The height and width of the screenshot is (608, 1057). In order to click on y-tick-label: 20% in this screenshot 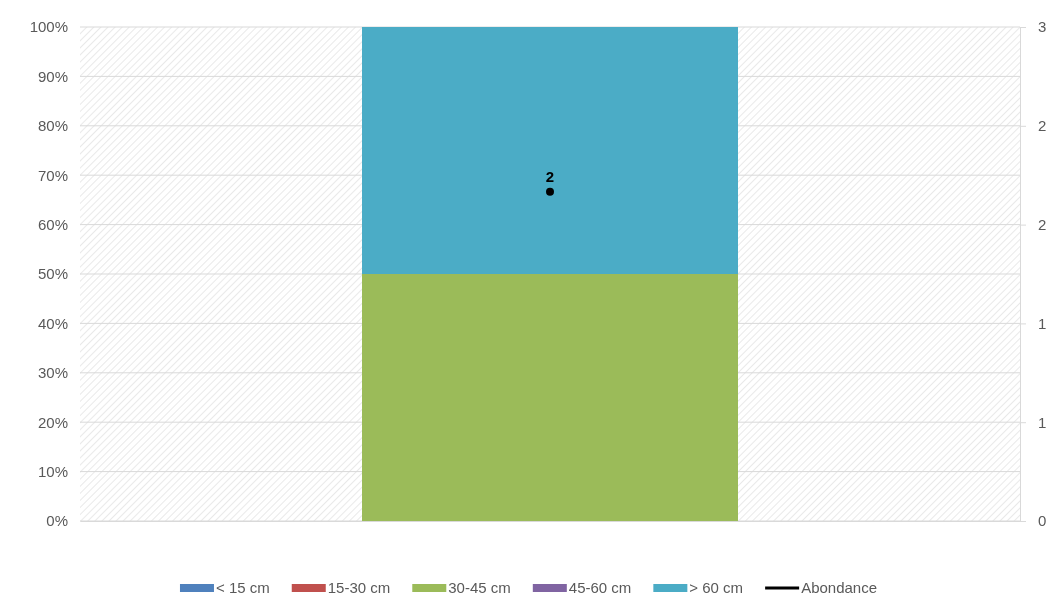, I will do `click(52, 422)`.